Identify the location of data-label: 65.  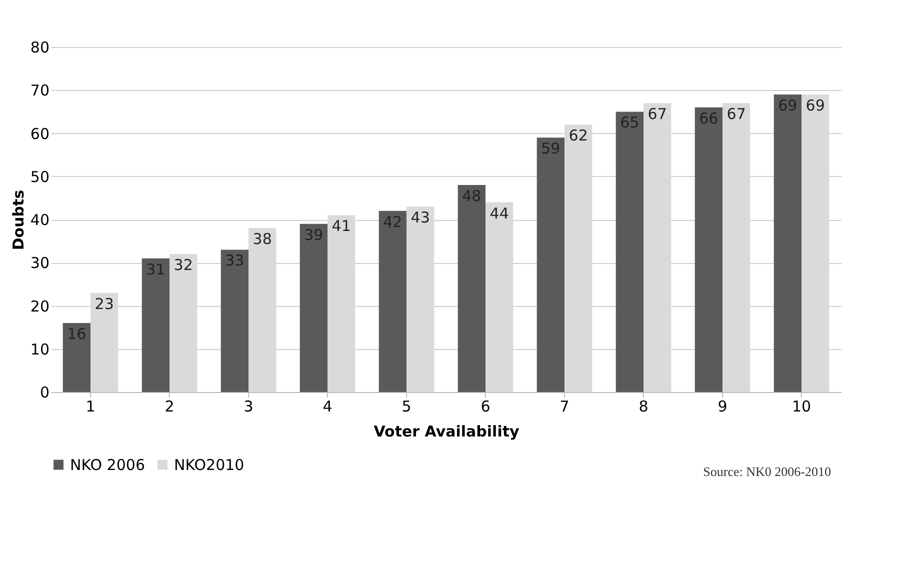
(630, 123).